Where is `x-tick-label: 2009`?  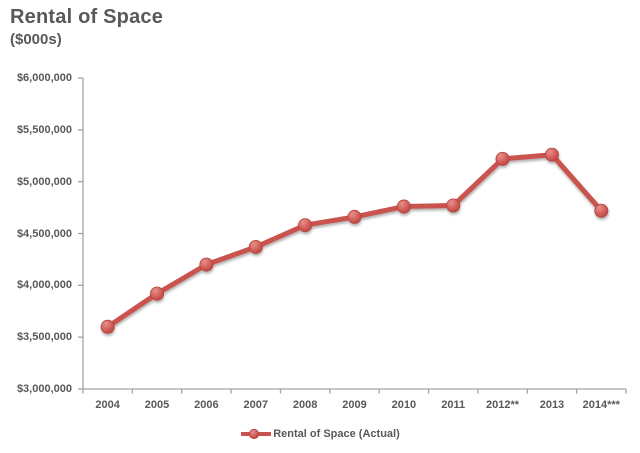 x-tick-label: 2009 is located at coordinates (354, 405).